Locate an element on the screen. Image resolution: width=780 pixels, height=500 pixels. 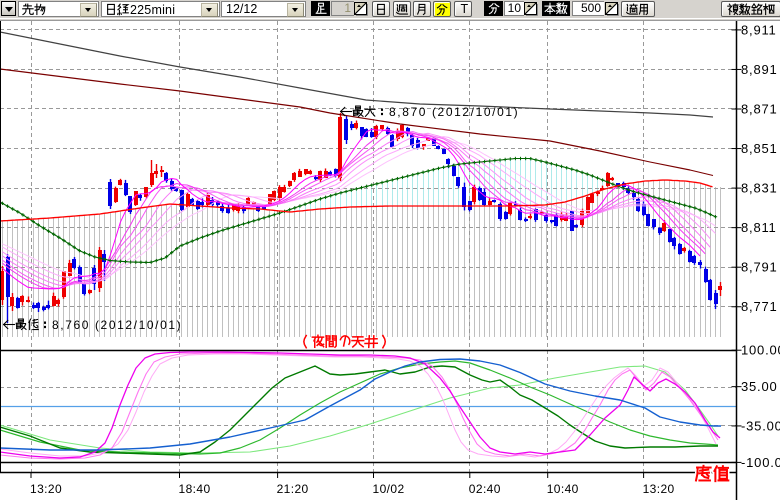
svg-text: 10:40 is located at coordinates (563, 489).